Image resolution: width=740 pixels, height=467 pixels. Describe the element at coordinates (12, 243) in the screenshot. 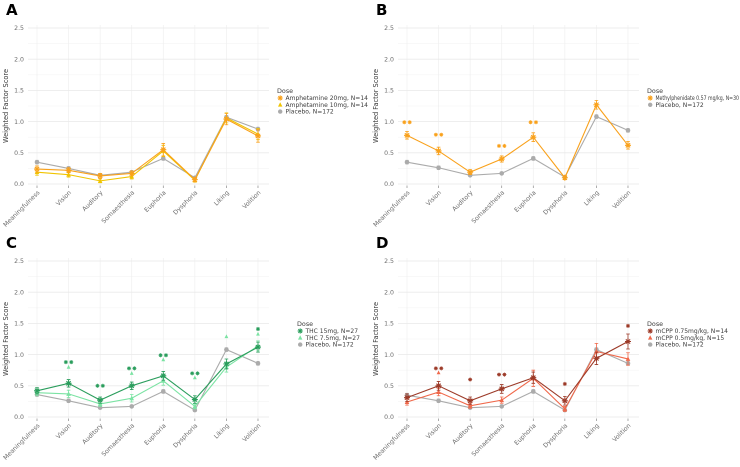

I see `panel-c-letter: C` at that location.